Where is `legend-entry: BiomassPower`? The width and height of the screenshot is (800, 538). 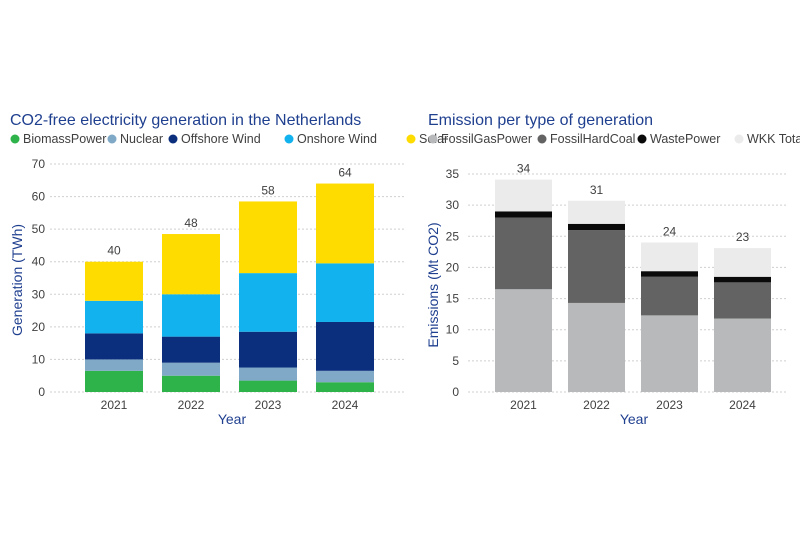
legend-entry: BiomassPower is located at coordinates (58, 139).